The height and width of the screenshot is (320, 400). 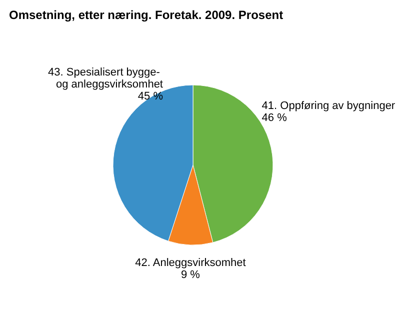 I want to click on data-label: 9 %, so click(x=190, y=275).